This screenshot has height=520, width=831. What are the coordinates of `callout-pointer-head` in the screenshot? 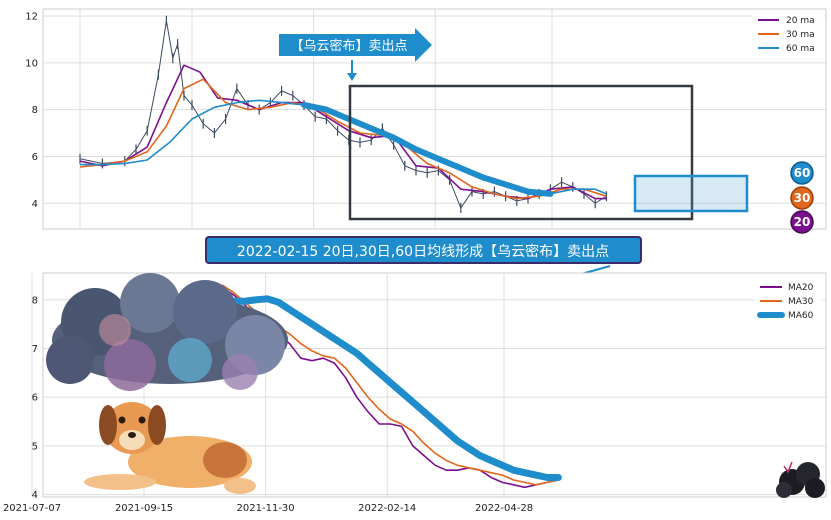 It's located at (352, 77).